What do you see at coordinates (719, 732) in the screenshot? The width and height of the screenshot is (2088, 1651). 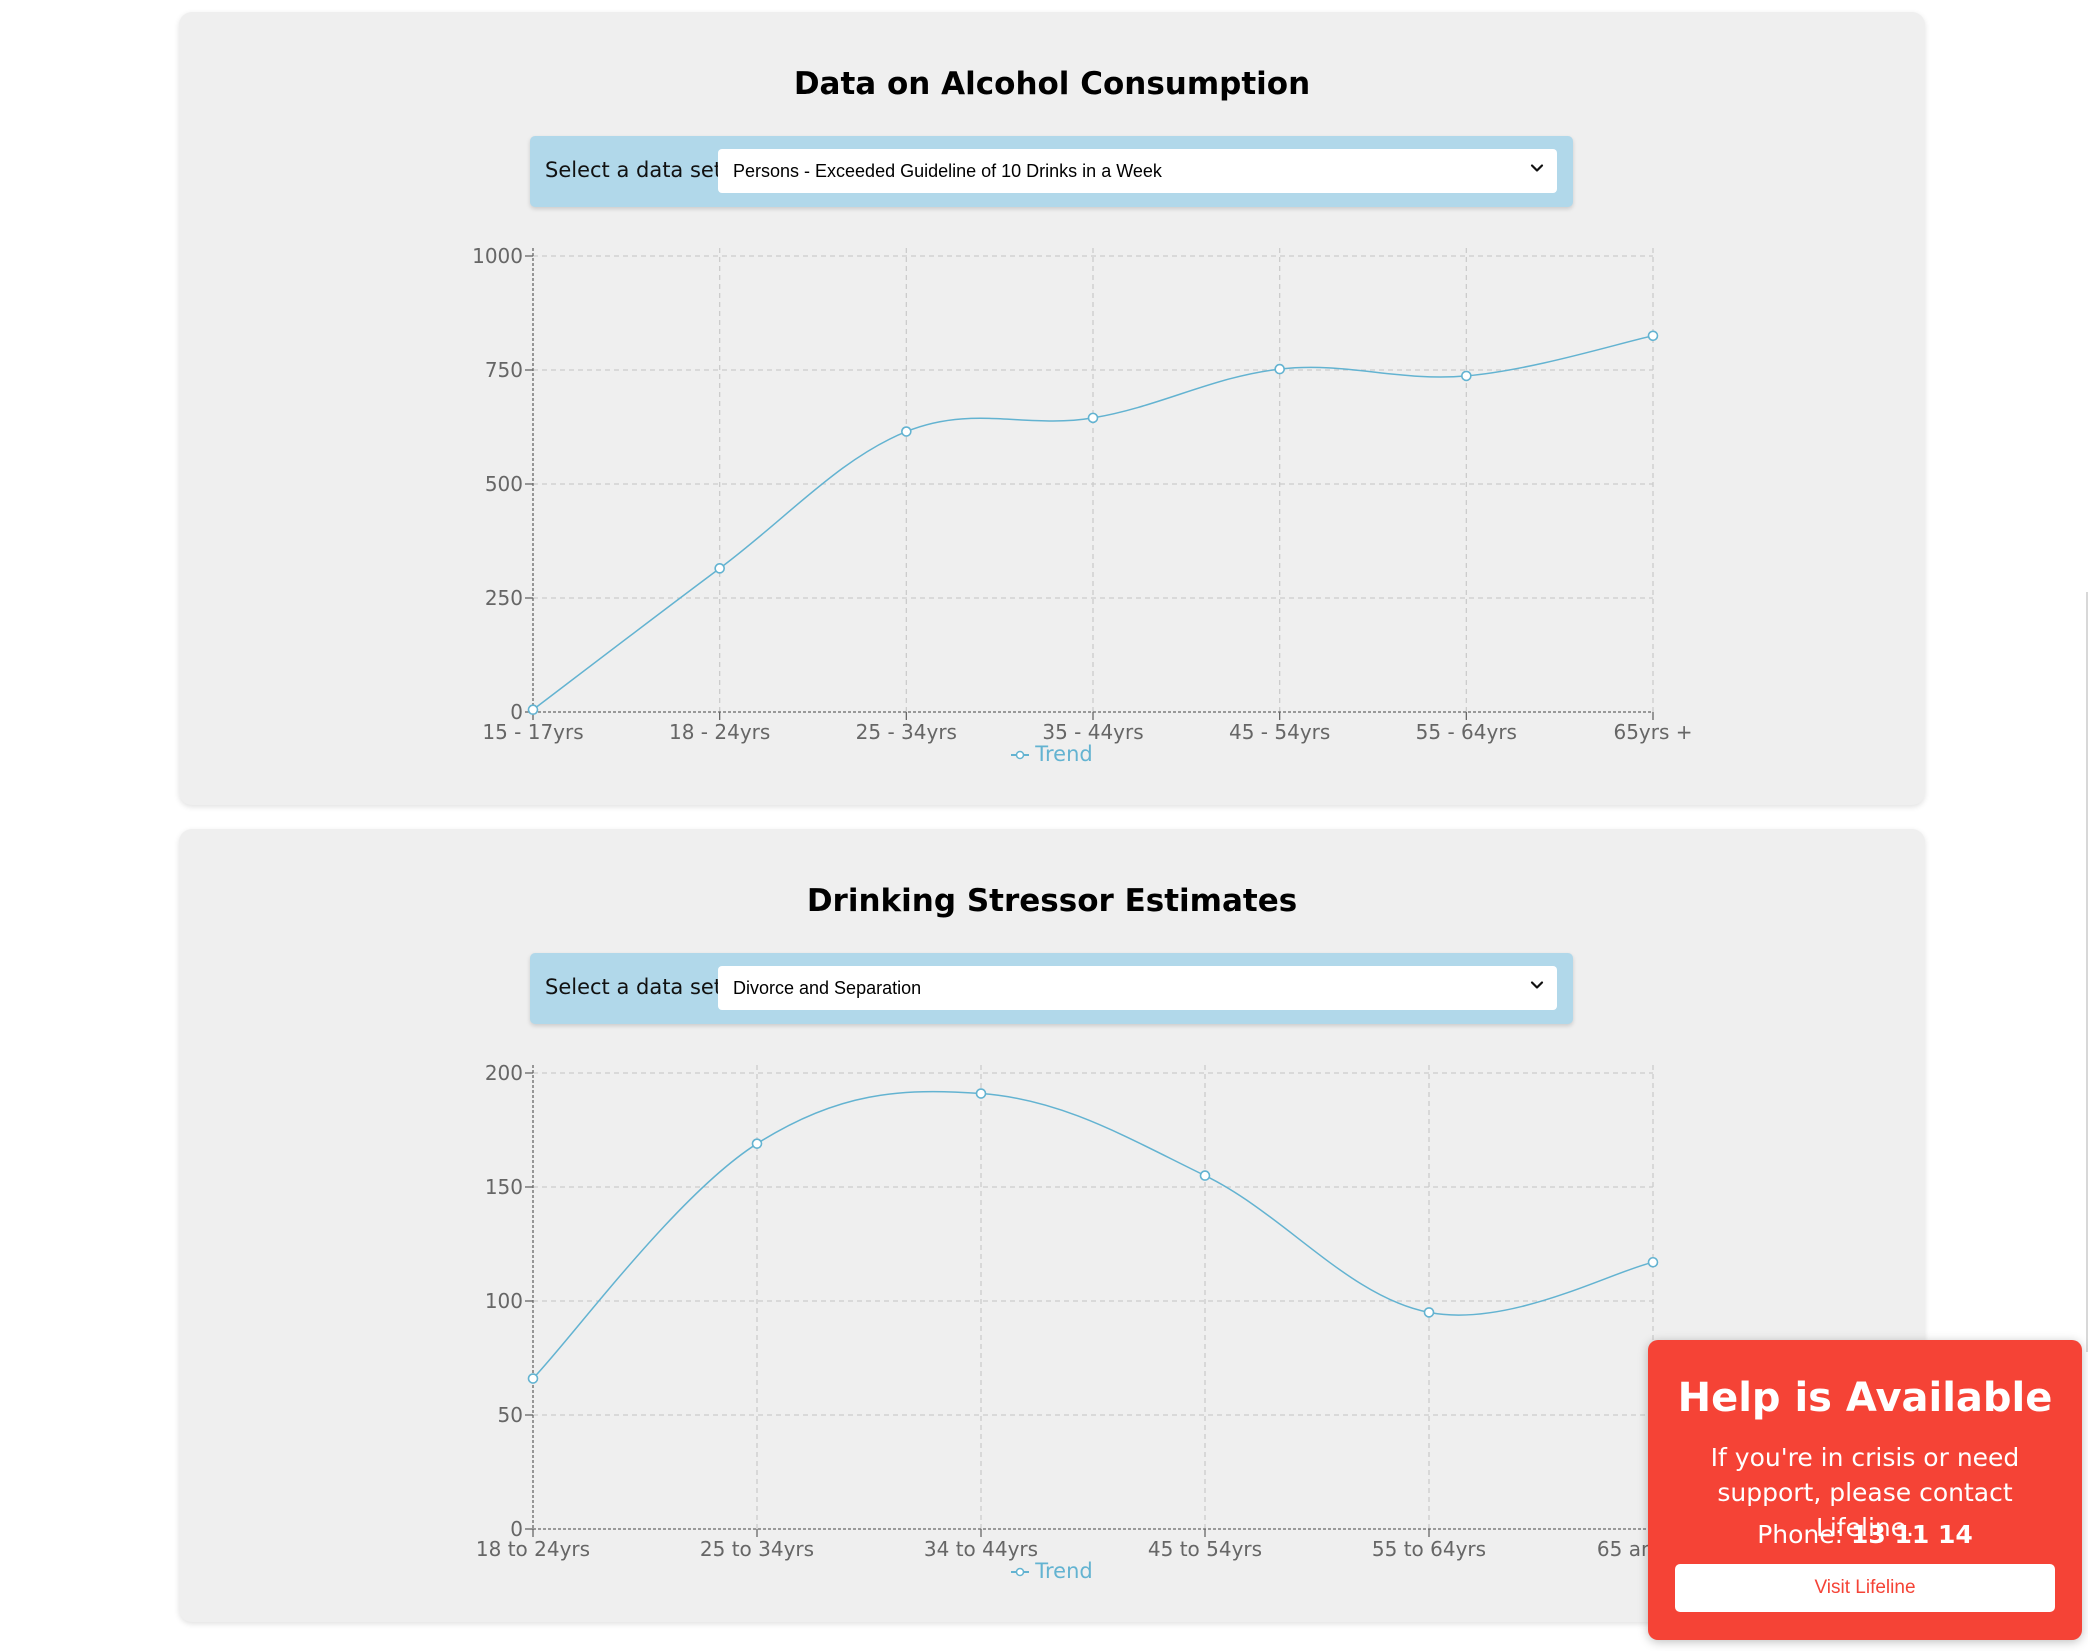 I see `x-tick-label: 18 - 24yrs` at bounding box center [719, 732].